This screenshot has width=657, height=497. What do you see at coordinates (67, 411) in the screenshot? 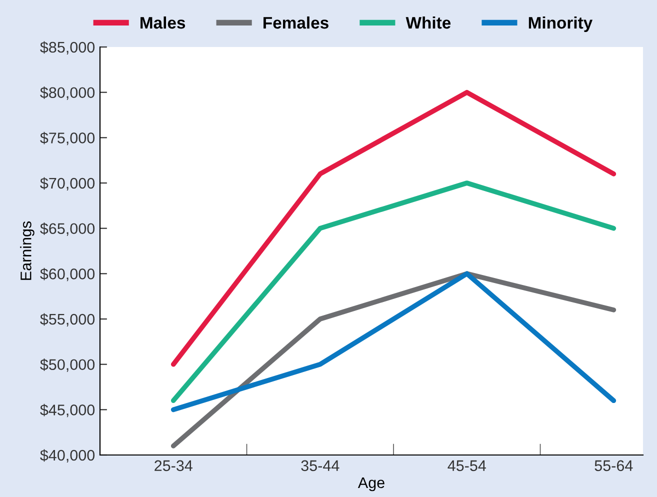
I see `y-tick-label: $45,000` at bounding box center [67, 411].